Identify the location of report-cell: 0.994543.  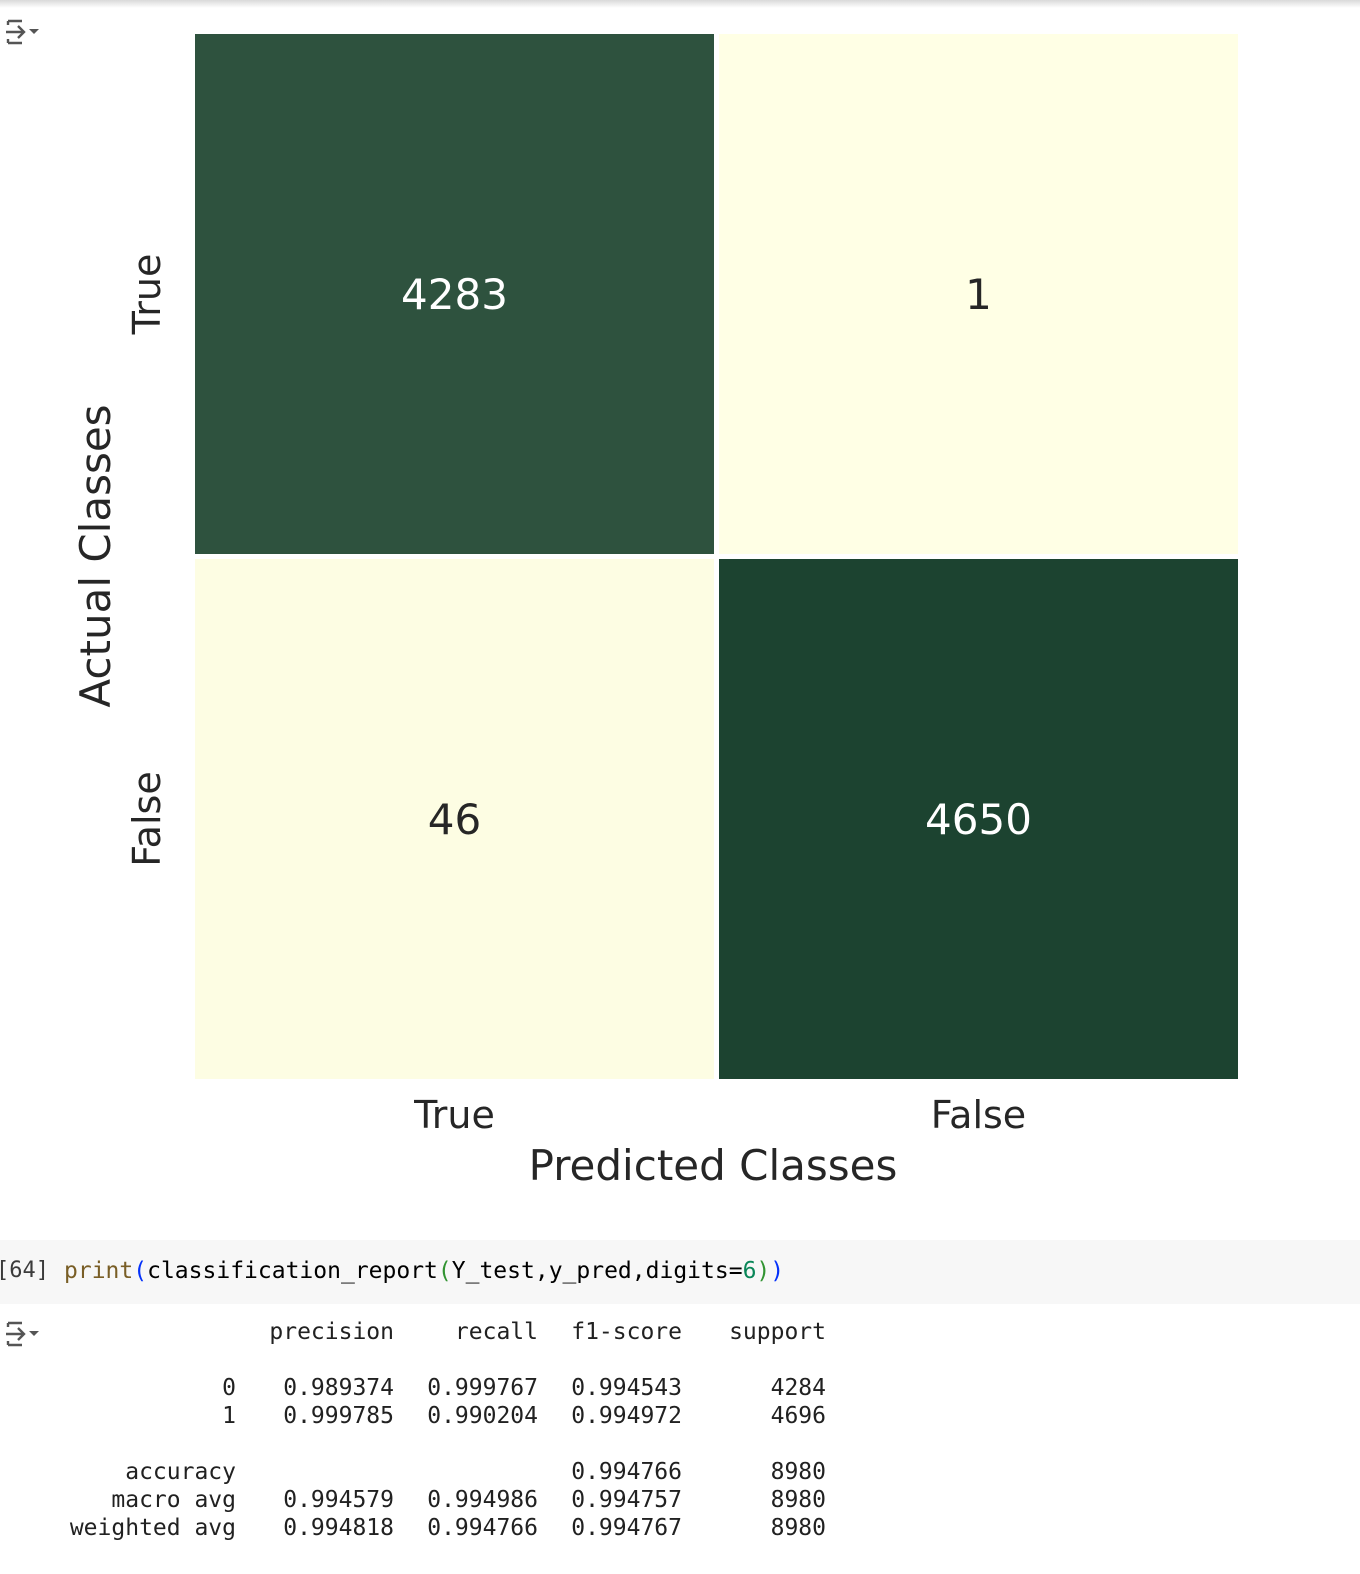
(626, 1388).